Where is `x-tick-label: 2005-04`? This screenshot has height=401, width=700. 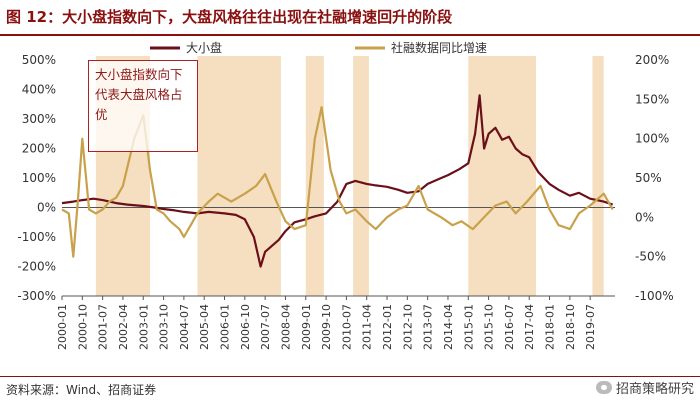 x-tick-label: 2005-04 is located at coordinates (204, 327).